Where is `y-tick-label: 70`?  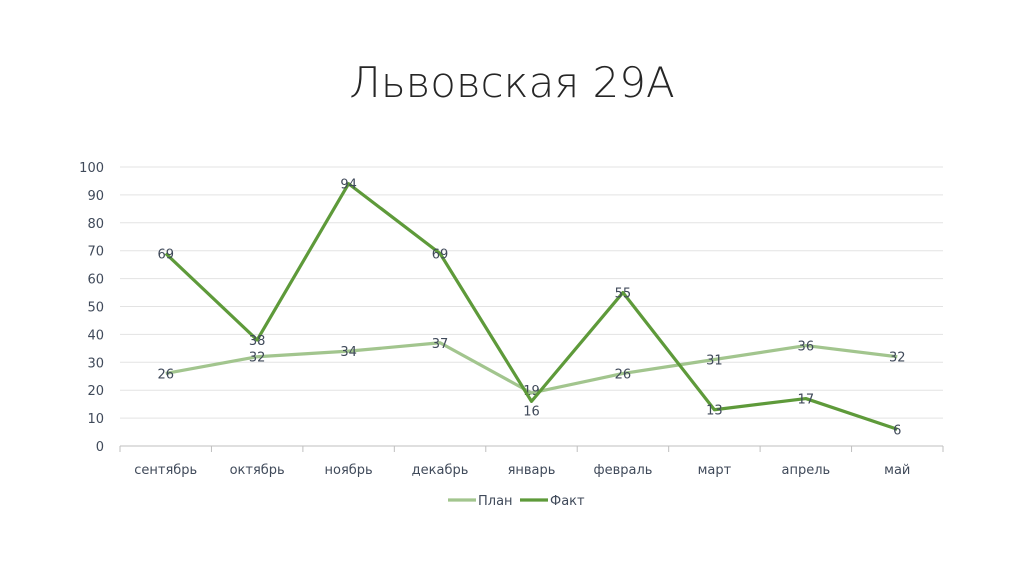 y-tick-label: 70 is located at coordinates (95, 252).